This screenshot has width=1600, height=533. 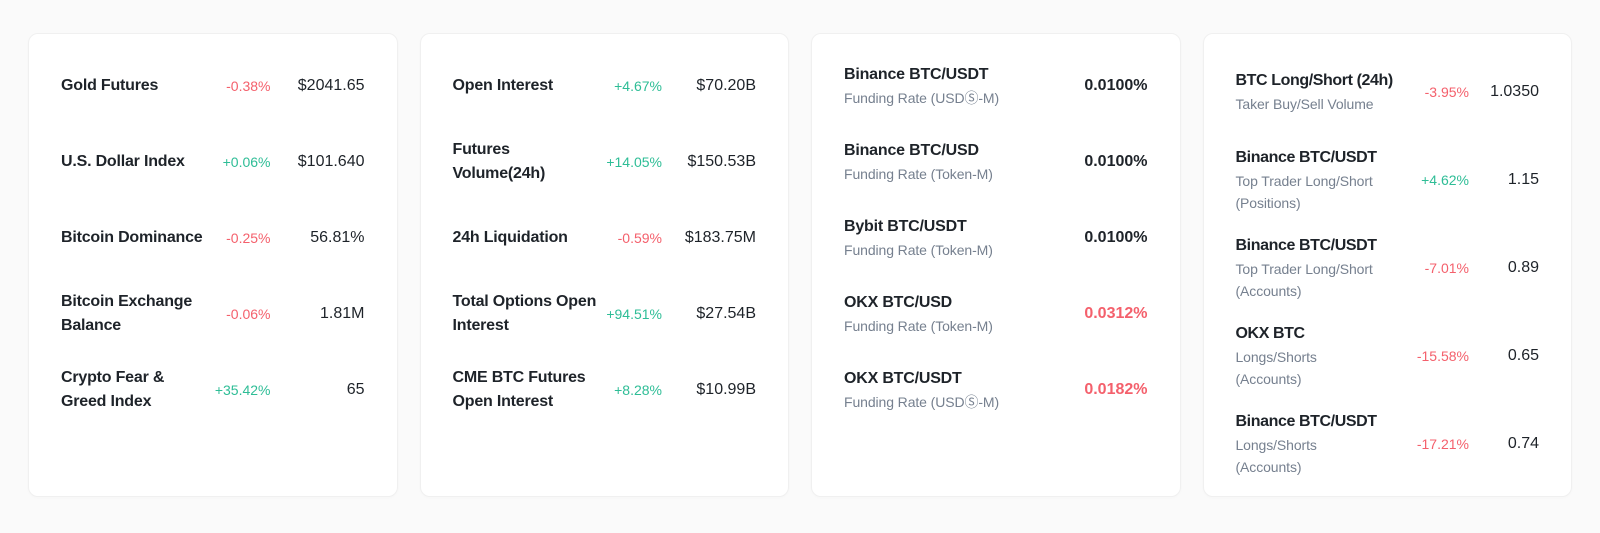 I want to click on metric-label: Crypto Fear & Greed Index, so click(x=113, y=389).